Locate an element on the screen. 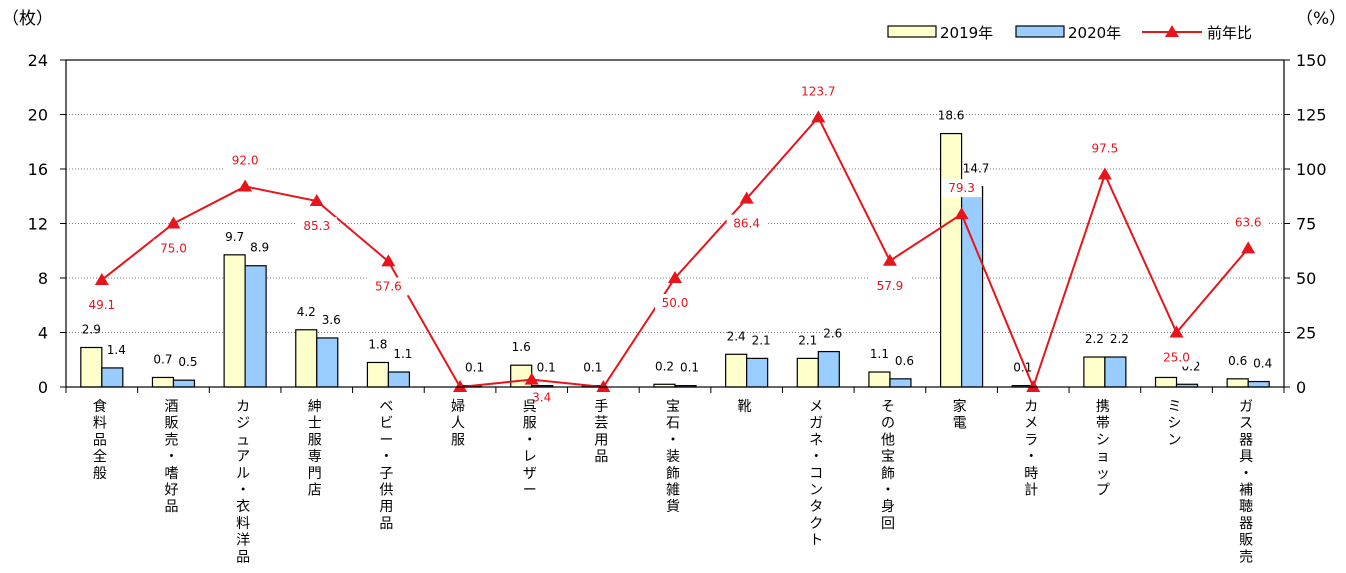 The image size is (1346, 573). category-label-char: レ is located at coordinates (530, 457).